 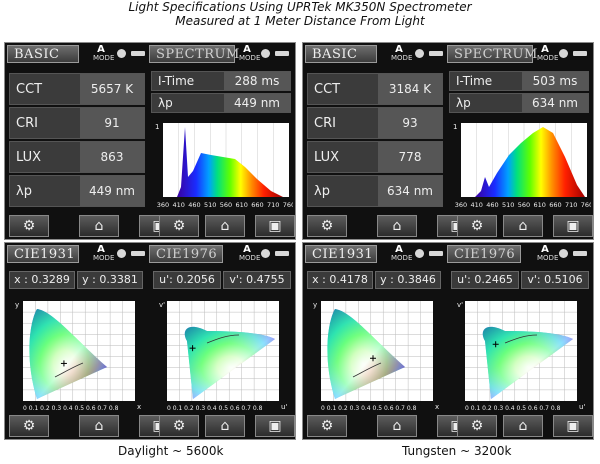 I want to click on daylight-basic-tab-bar: BASIC A MODE SPECTRUM A MODE, so click(x=150, y=54).